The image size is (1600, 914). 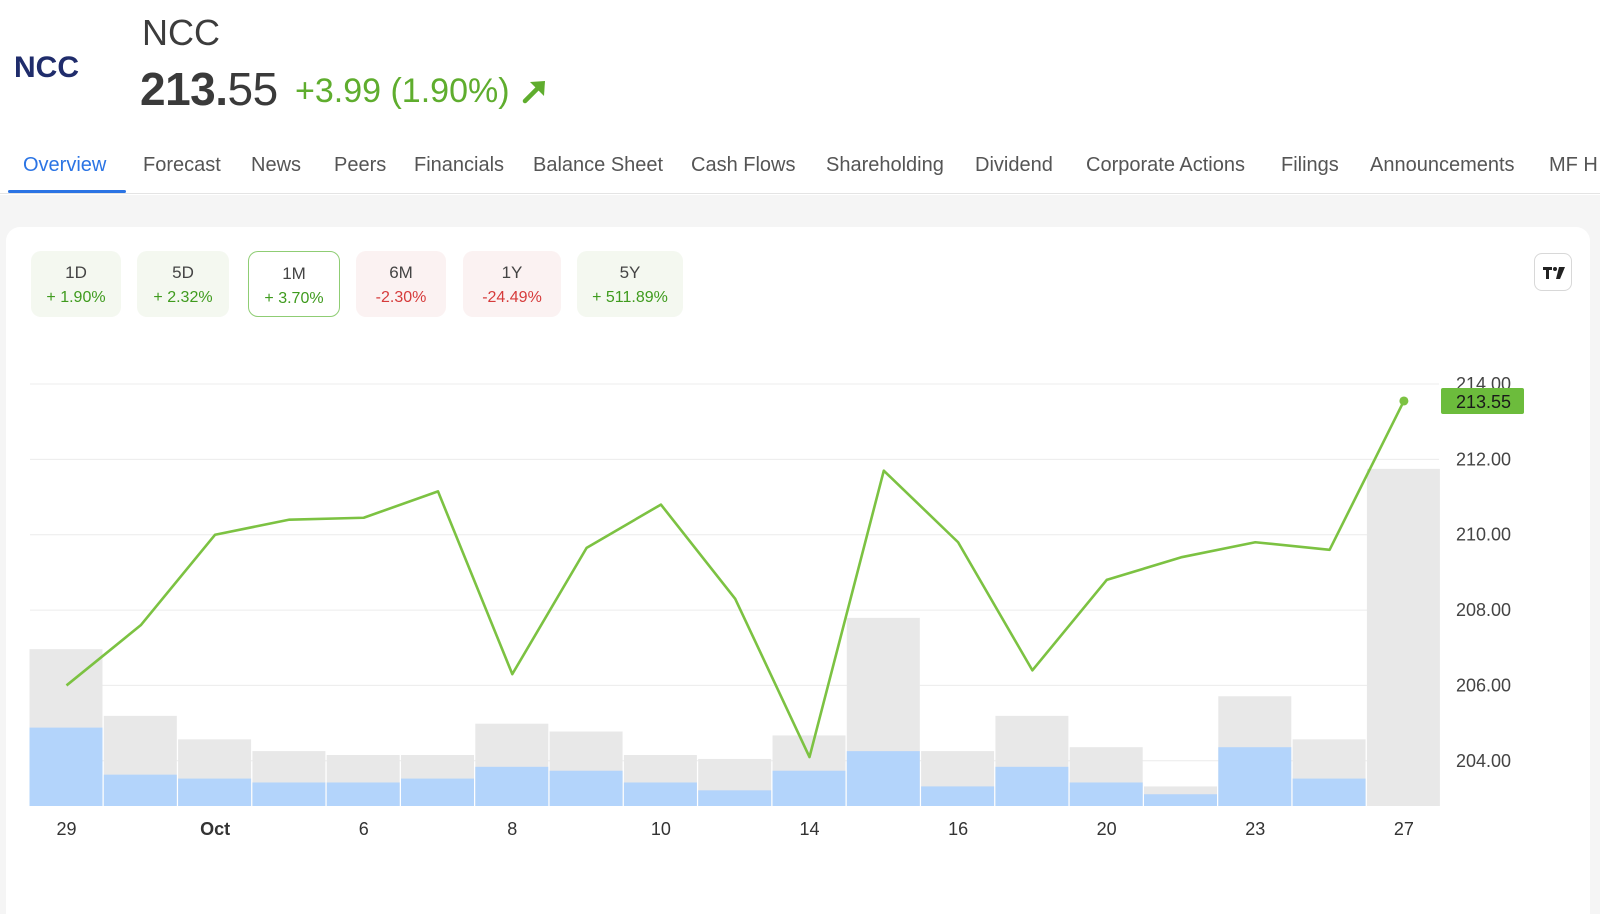 What do you see at coordinates (512, 829) in the screenshot?
I see `x-tick-label: 8` at bounding box center [512, 829].